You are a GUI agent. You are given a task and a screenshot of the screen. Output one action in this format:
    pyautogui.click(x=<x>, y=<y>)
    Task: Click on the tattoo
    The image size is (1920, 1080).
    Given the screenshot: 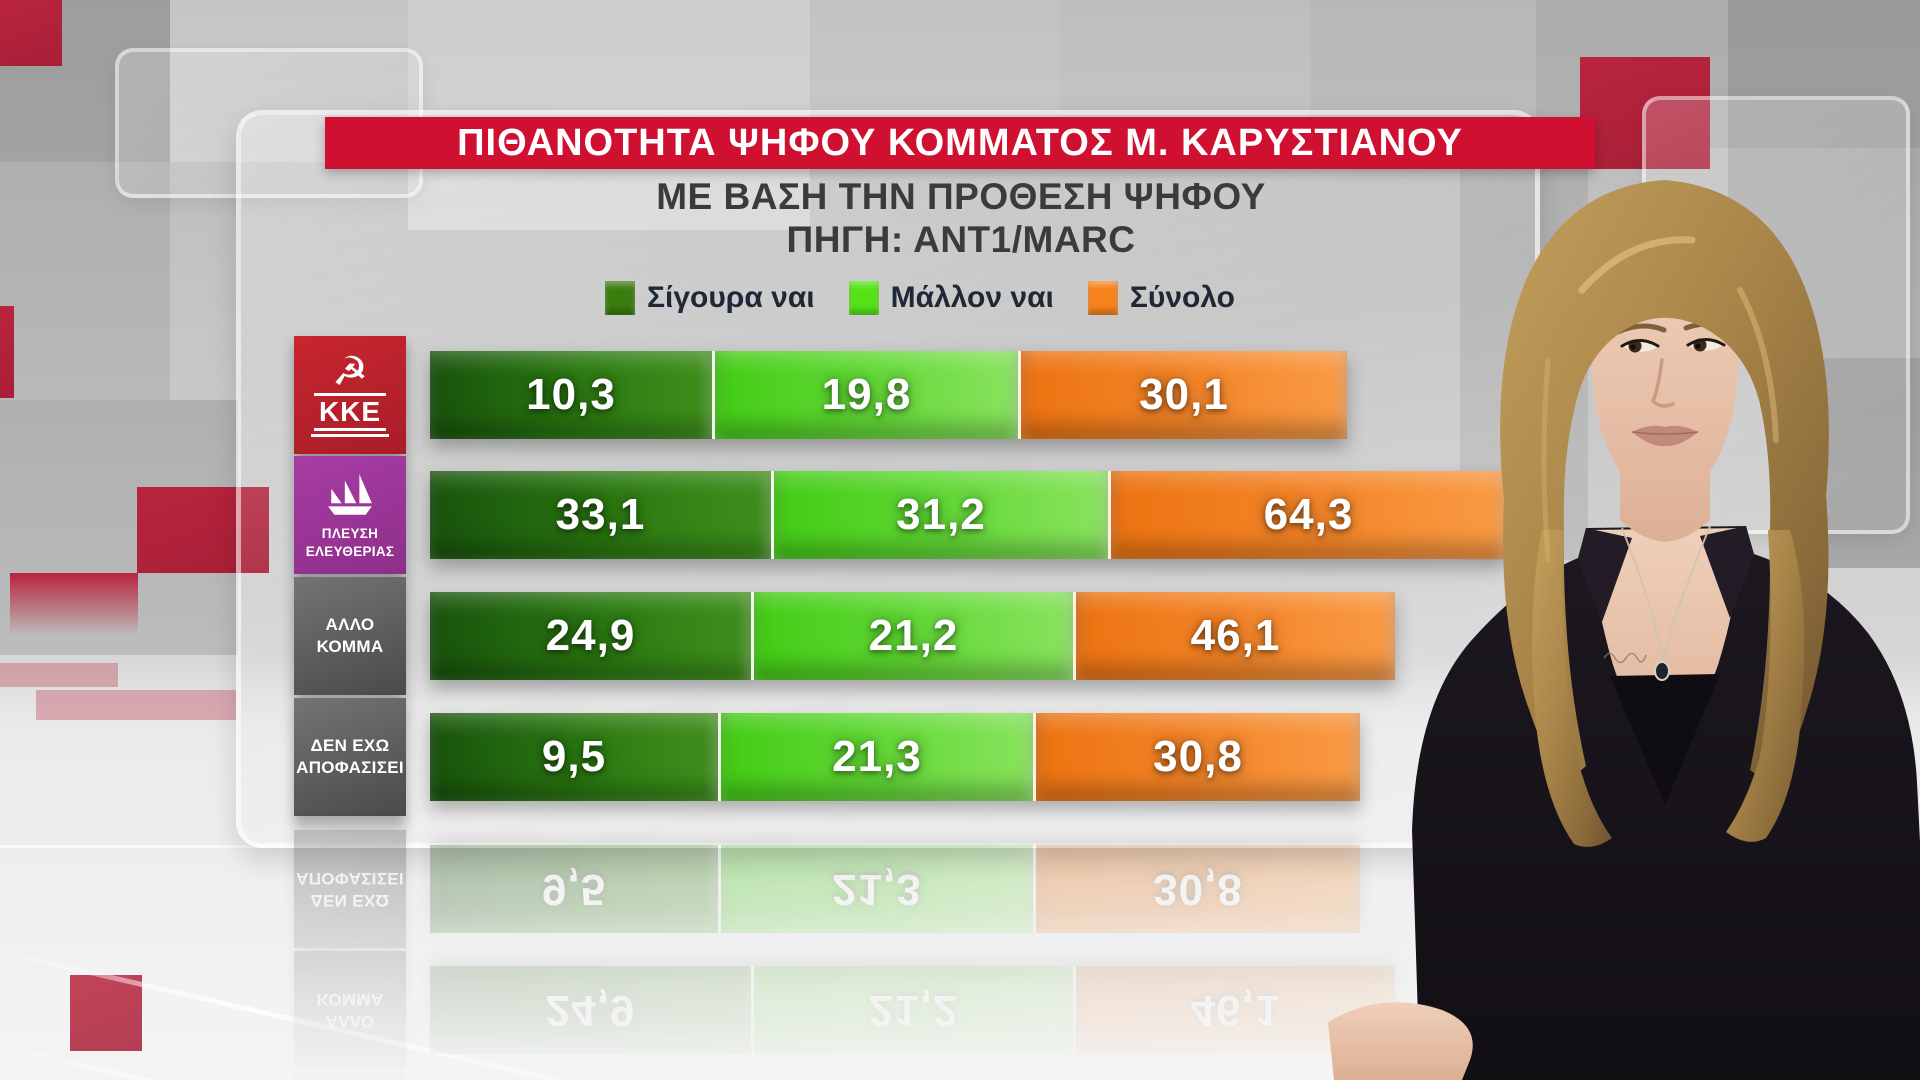 What is the action you would take?
    pyautogui.click(x=1625, y=658)
    